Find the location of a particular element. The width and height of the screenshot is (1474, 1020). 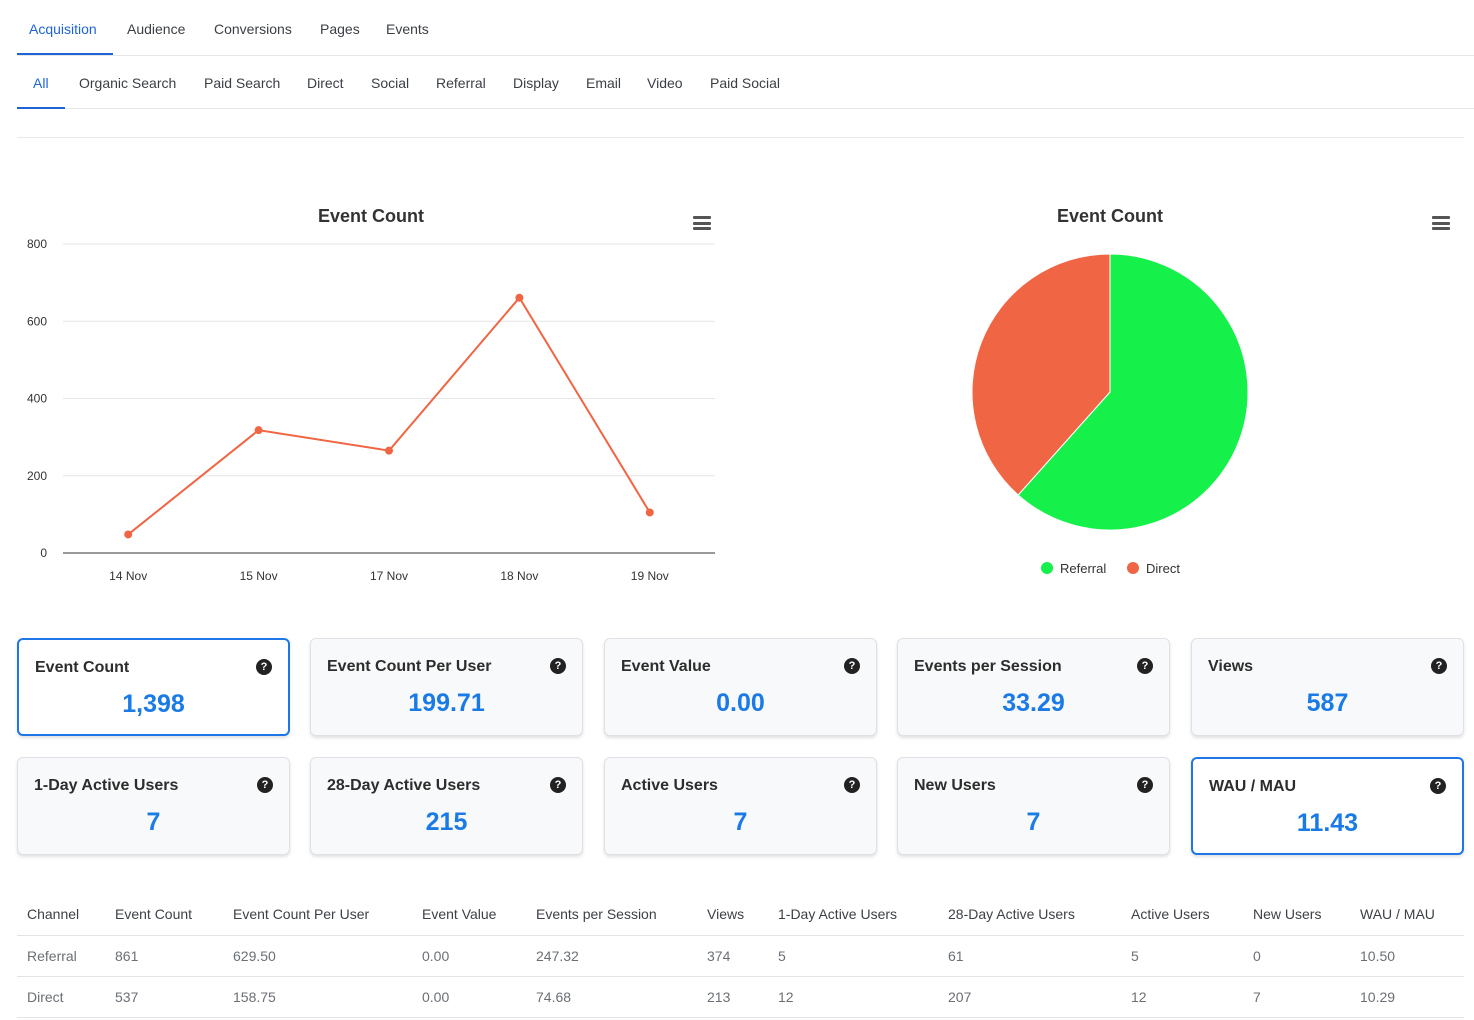

kpi-card-new-users: New Users? 7 is located at coordinates (1033, 806).